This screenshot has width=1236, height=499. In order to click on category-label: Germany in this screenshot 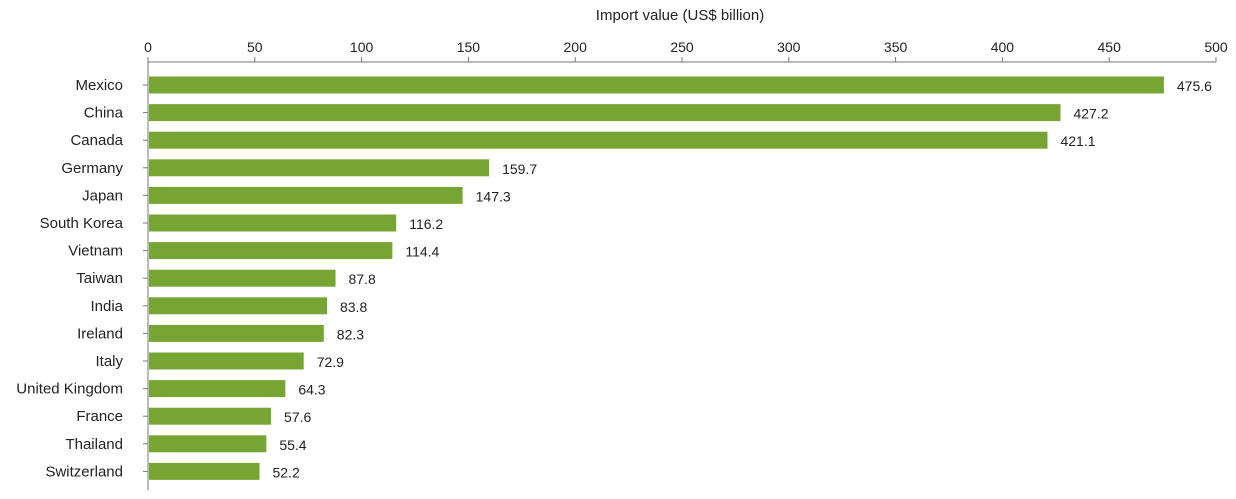, I will do `click(92, 168)`.